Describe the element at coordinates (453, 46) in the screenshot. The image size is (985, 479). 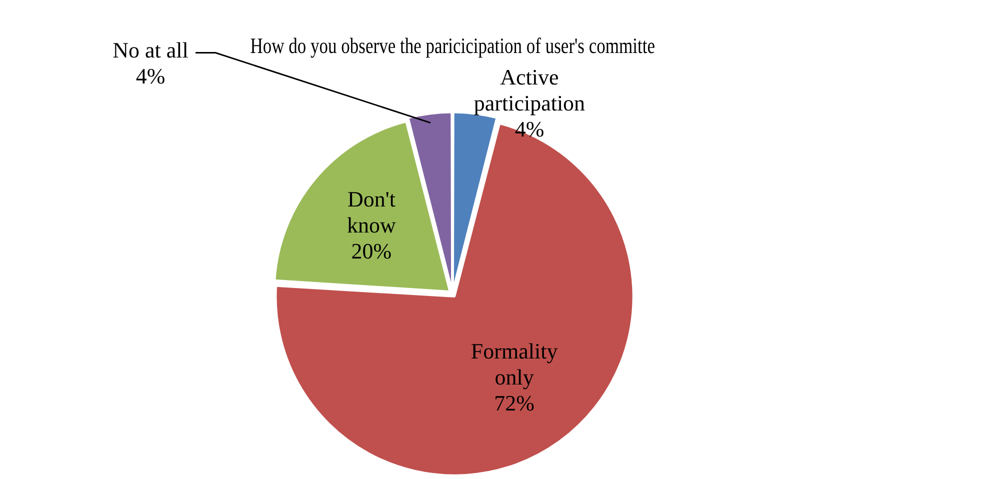
I see `chart-title: How do you observe the paricicipation of user's committe` at that location.